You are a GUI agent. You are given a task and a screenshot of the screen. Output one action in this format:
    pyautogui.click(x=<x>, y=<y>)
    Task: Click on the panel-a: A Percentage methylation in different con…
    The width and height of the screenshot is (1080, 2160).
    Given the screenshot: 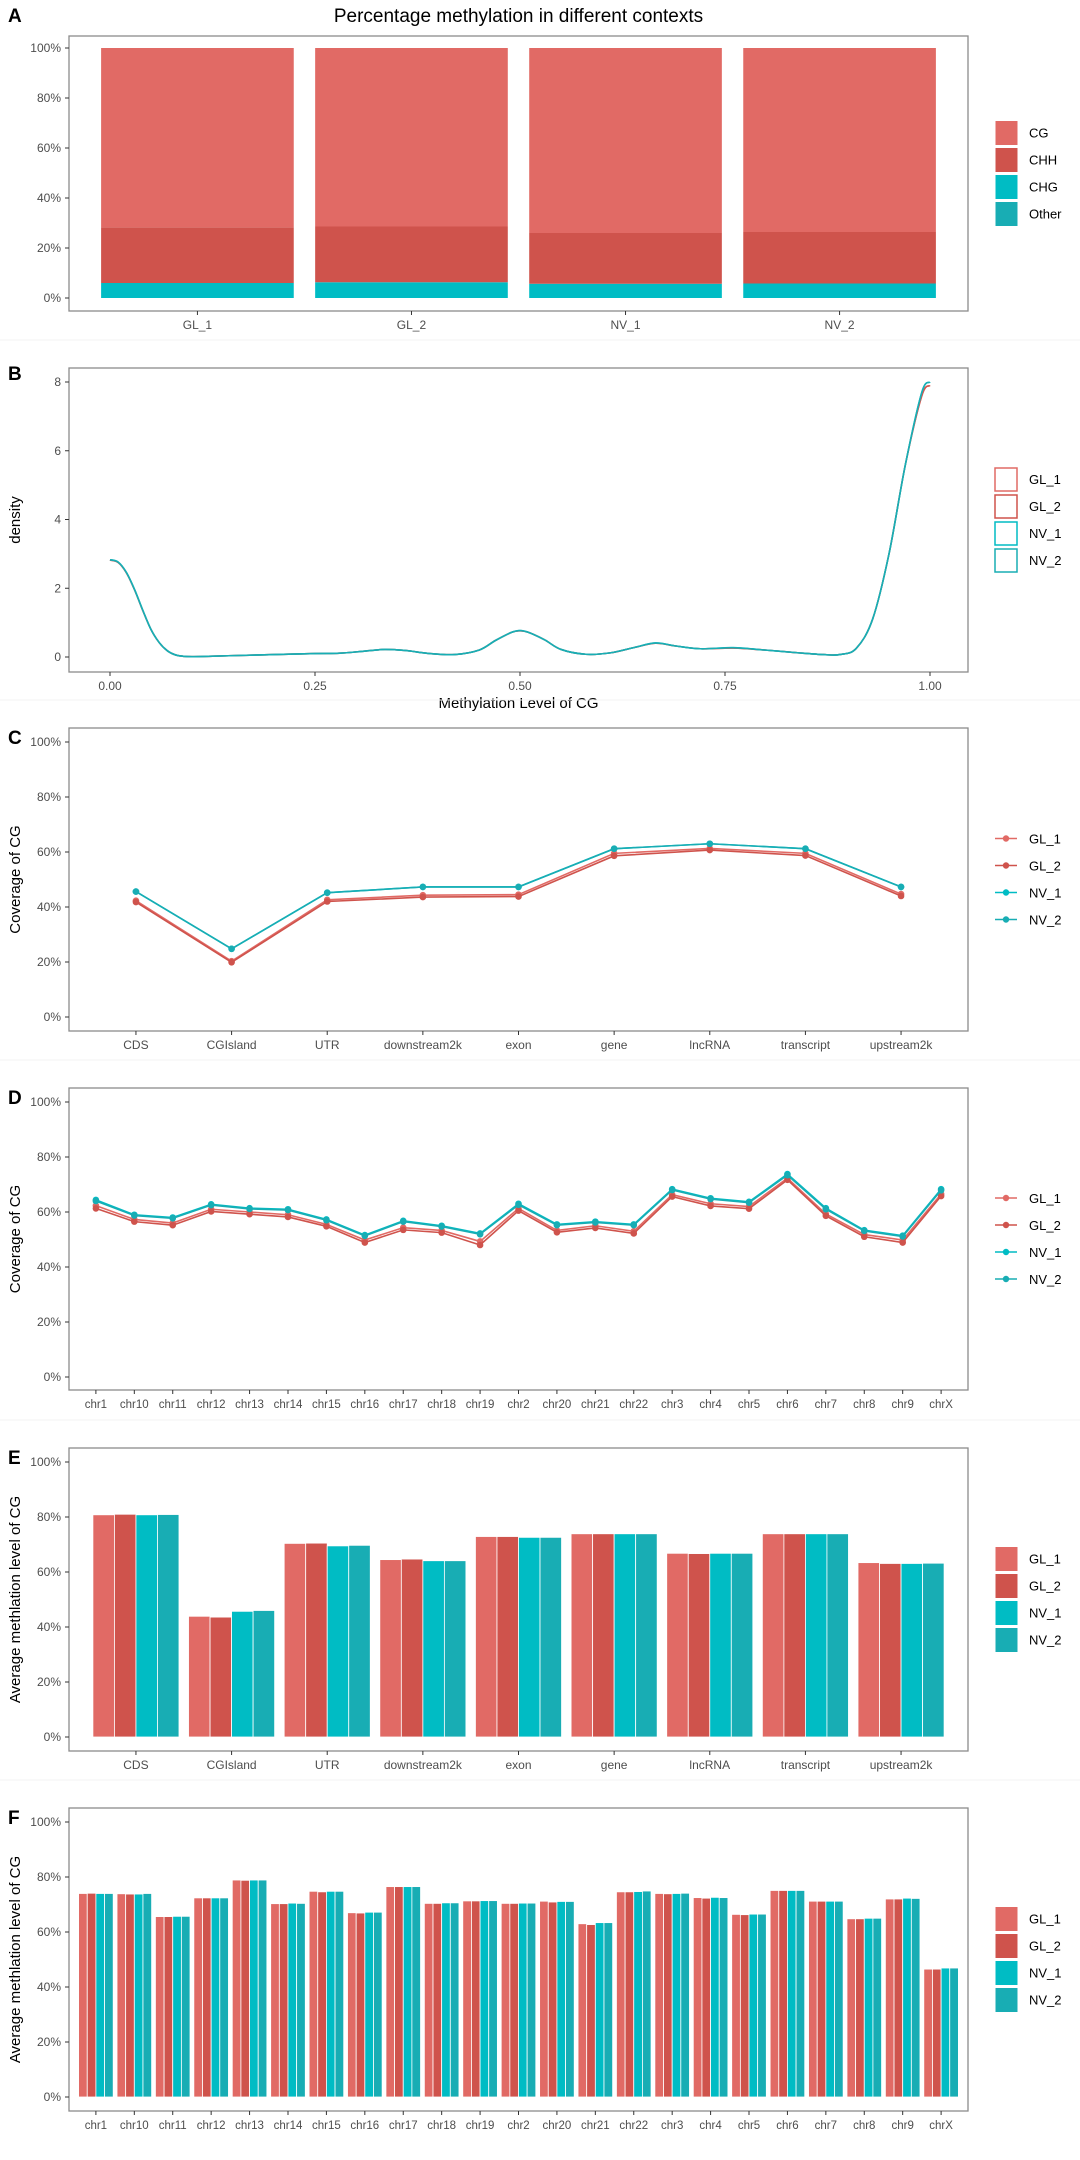 What is the action you would take?
    pyautogui.click(x=535, y=169)
    